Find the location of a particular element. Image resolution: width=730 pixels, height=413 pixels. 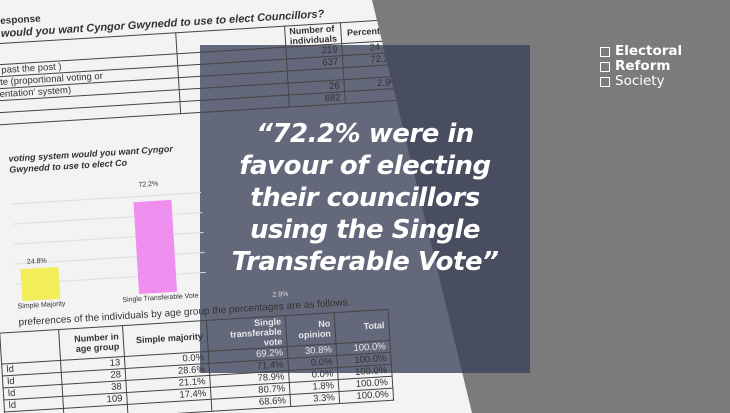

bar-label-stv: Single Transferable Vote is located at coordinates (160, 298).